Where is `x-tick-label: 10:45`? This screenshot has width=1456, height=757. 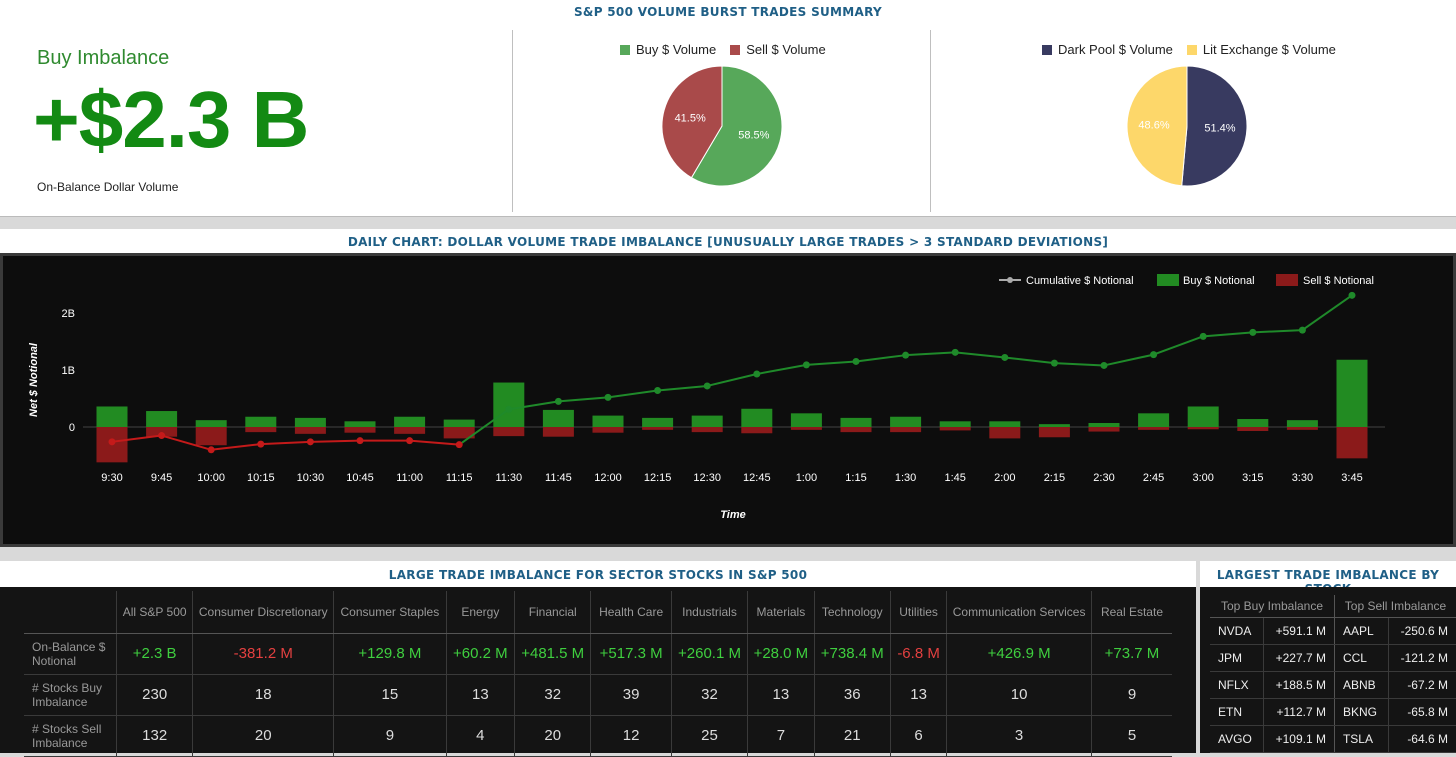
x-tick-label: 10:45 is located at coordinates (360, 478).